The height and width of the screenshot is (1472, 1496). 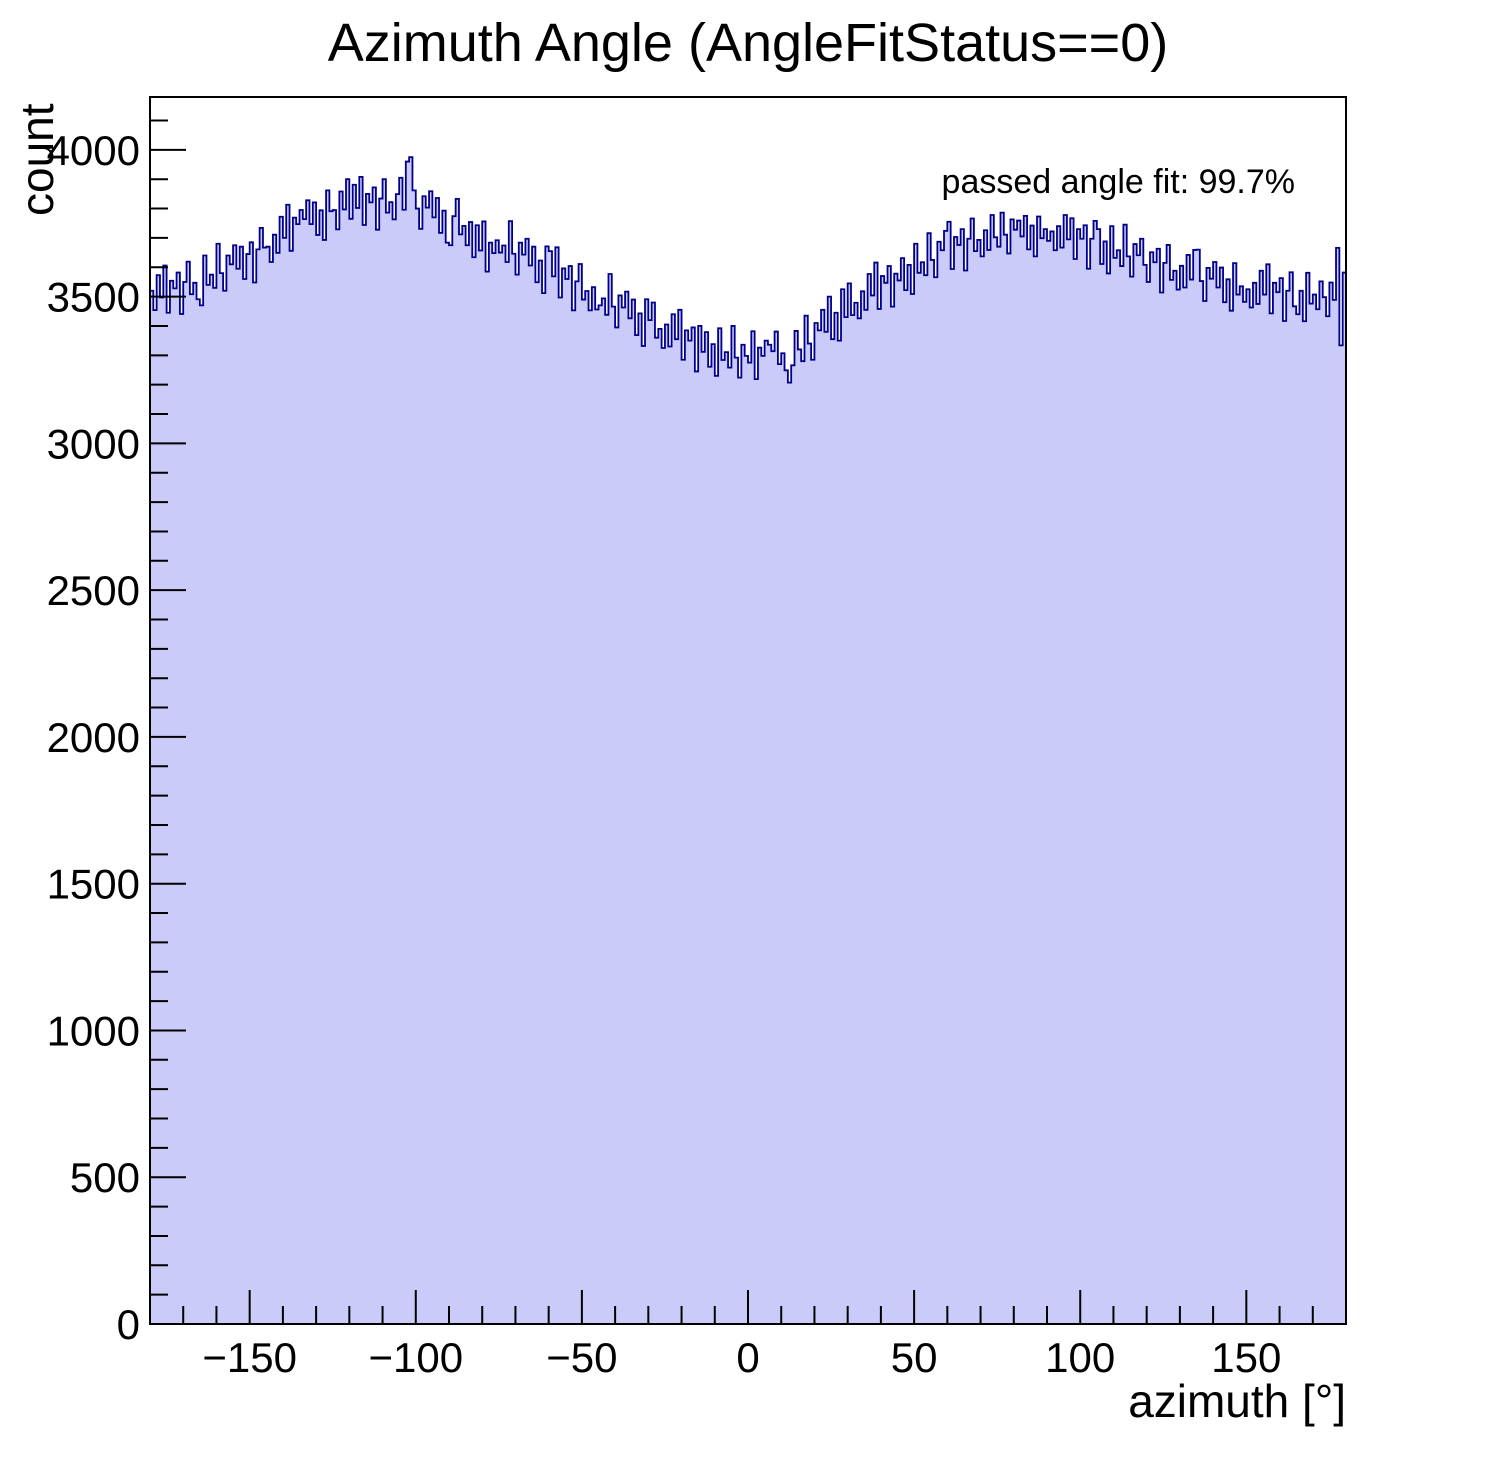 I want to click on y-tick-label: 500, so click(x=105, y=1177).